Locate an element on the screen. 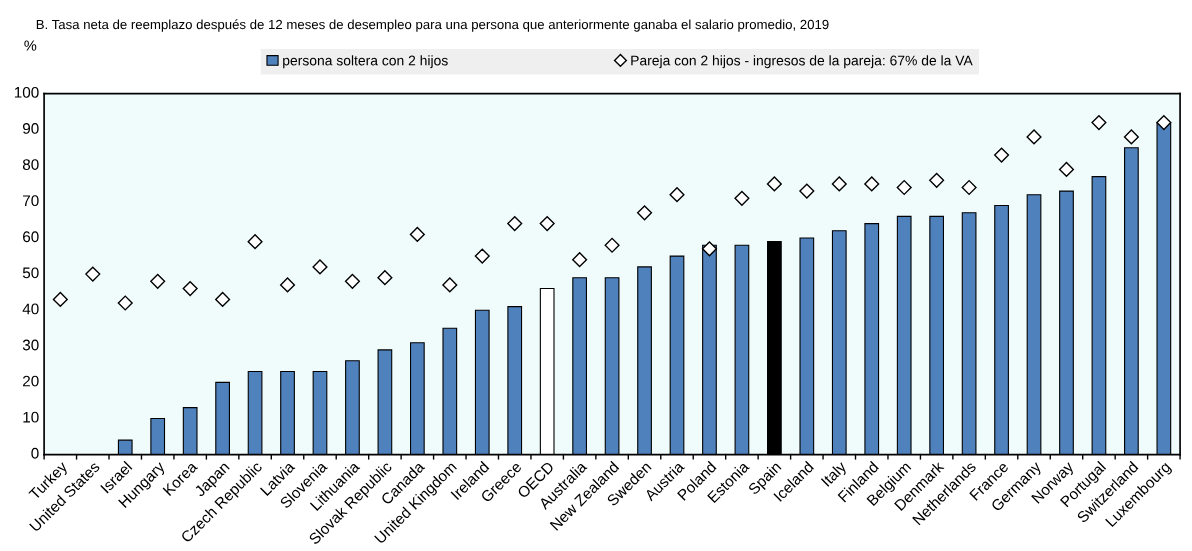 Image resolution: width=1192 pixels, height=551 pixels. chart-title: B. Tasa neta de reemplazo después de 12 meses de desempleo para una persona que anteriormente ganaba el salario promedio, 2019 is located at coordinates (432, 25).